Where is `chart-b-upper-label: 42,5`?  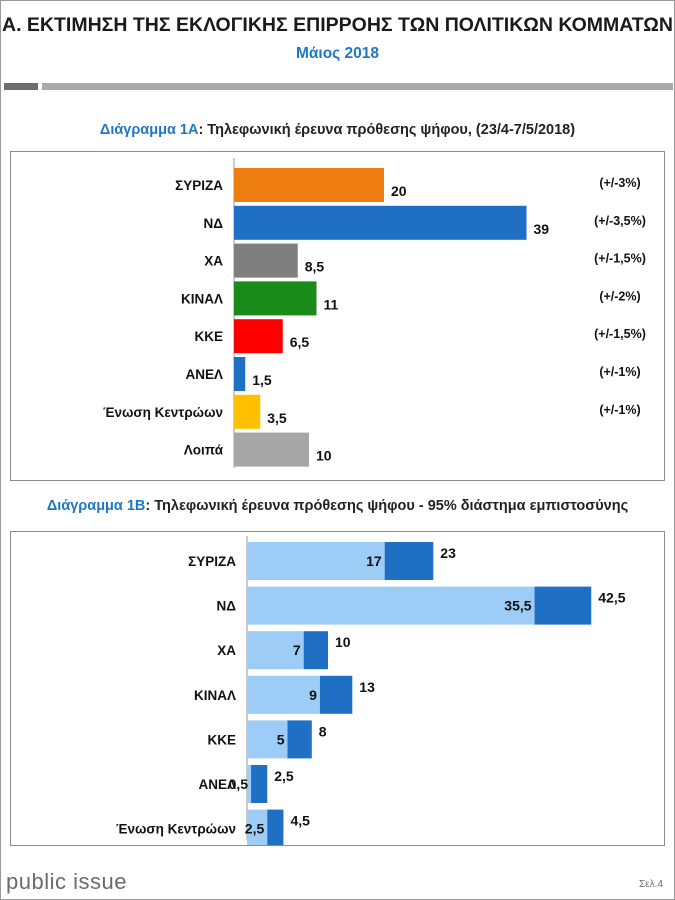
chart-b-upper-label: 42,5 is located at coordinates (611, 598).